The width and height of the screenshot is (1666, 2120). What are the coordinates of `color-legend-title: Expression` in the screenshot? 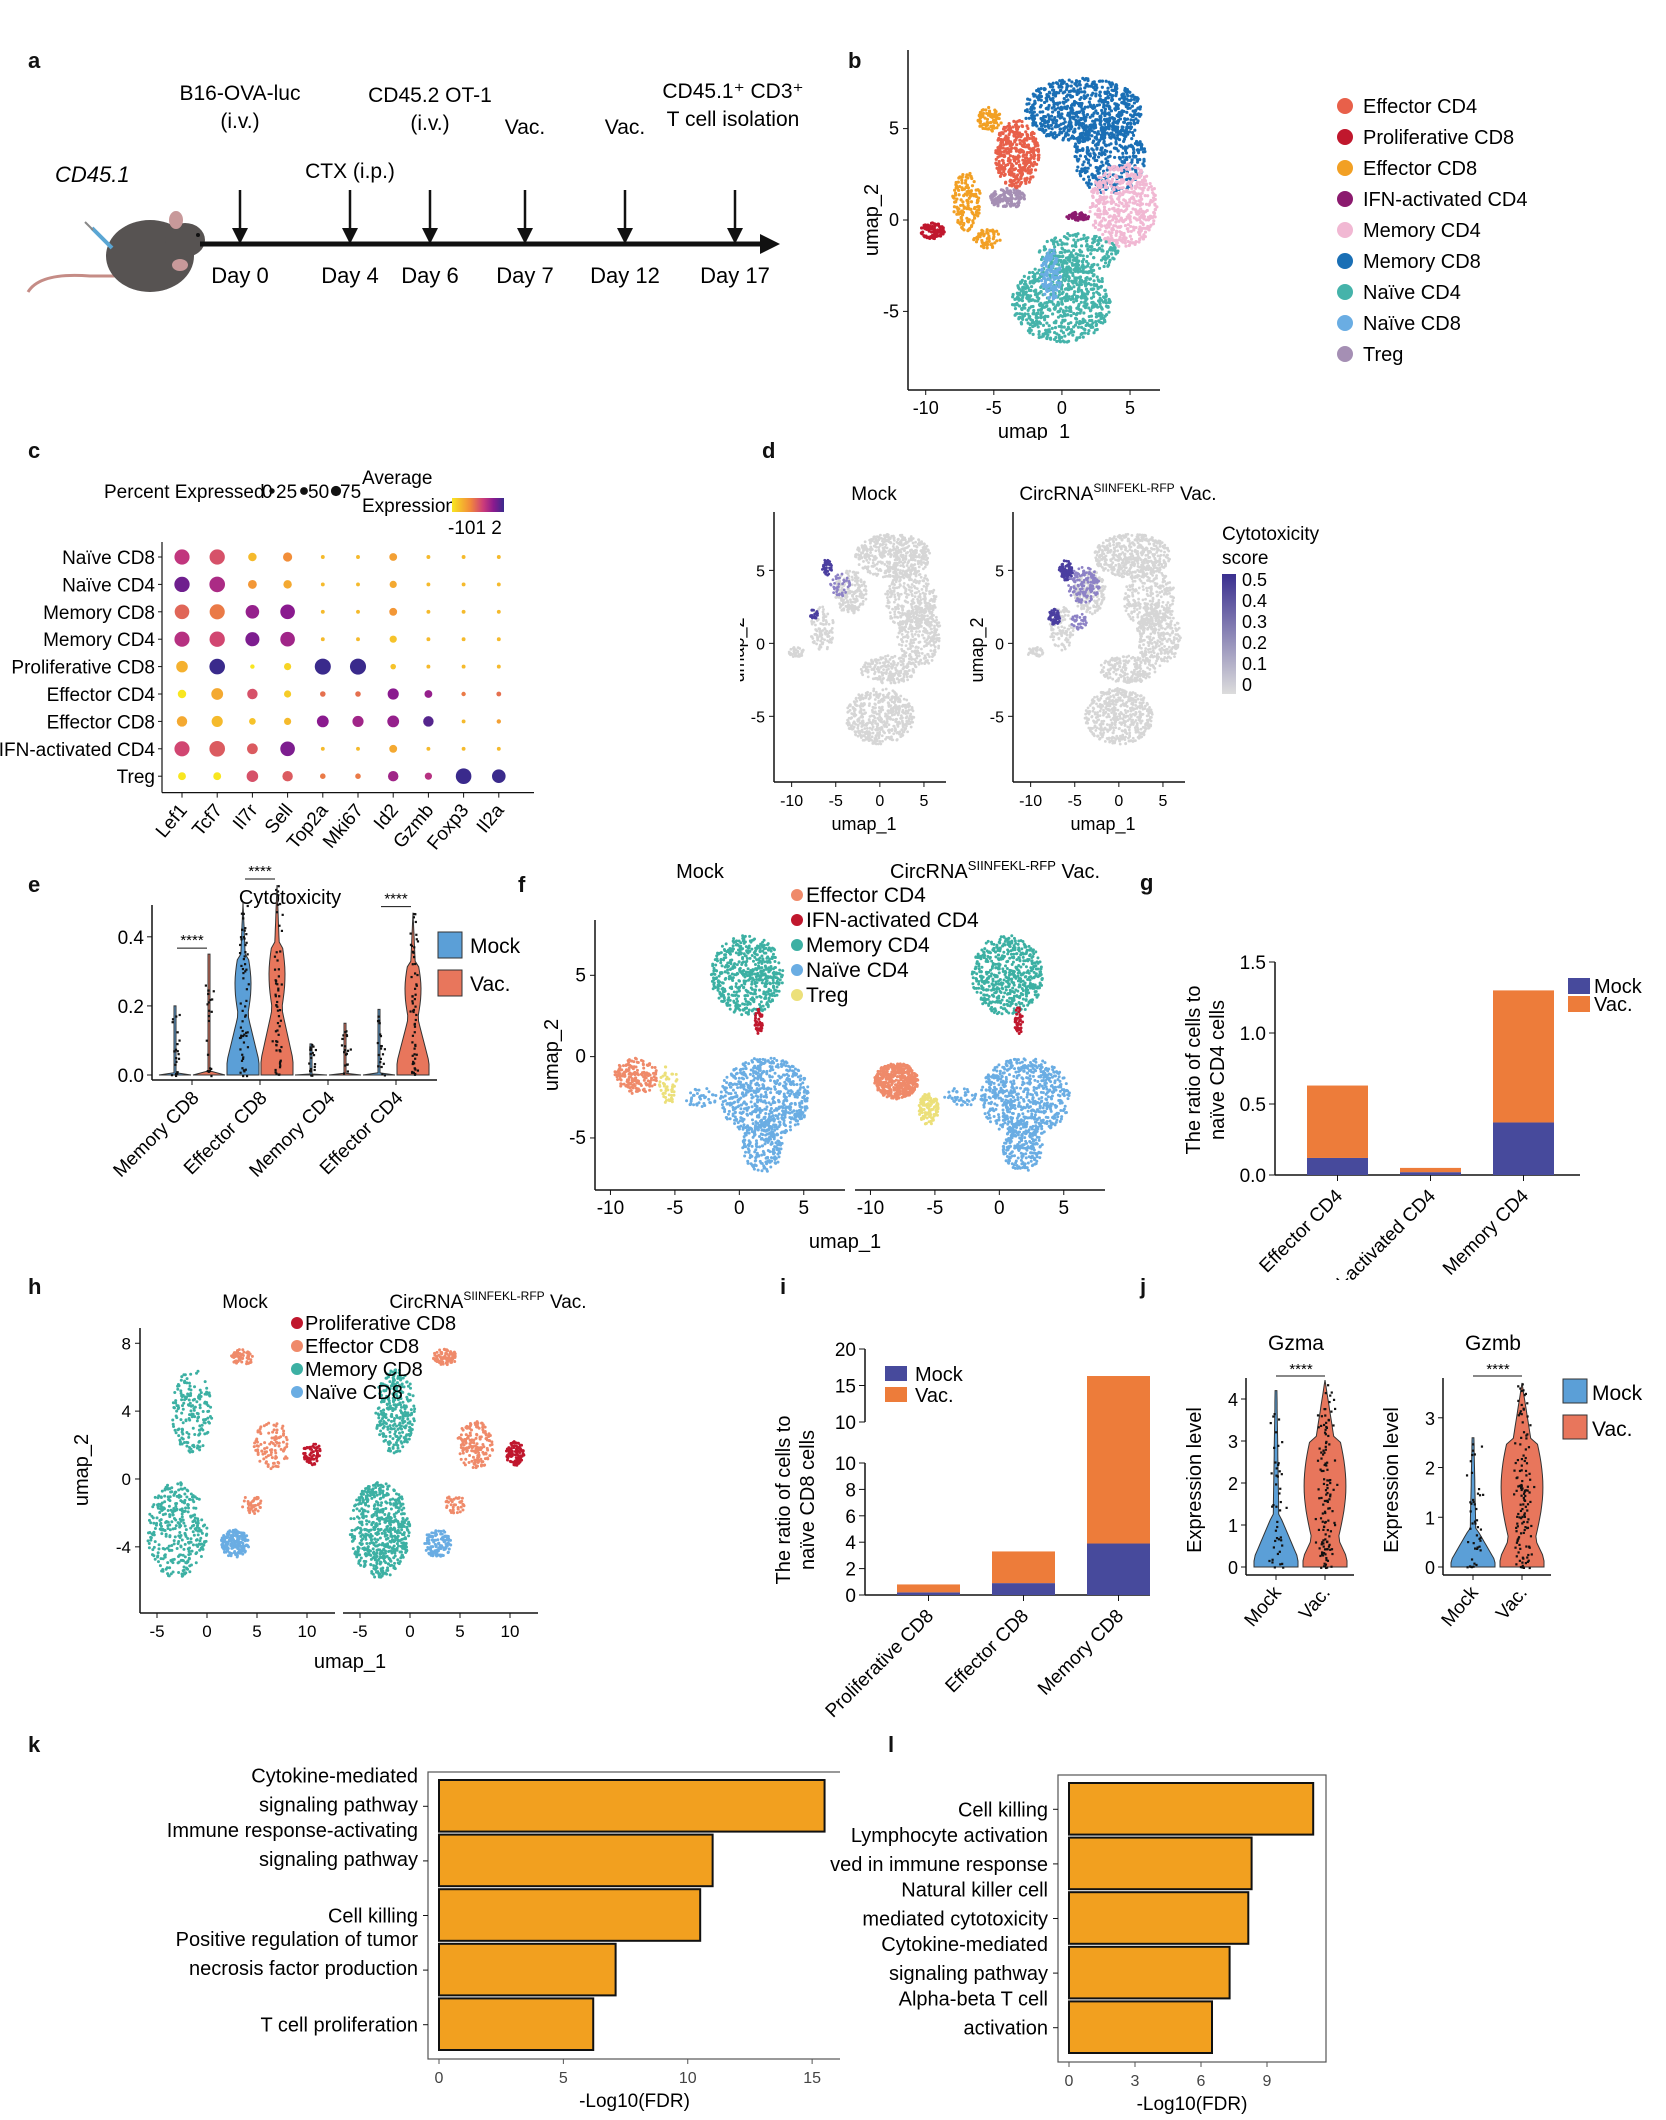 It's located at (409, 506).